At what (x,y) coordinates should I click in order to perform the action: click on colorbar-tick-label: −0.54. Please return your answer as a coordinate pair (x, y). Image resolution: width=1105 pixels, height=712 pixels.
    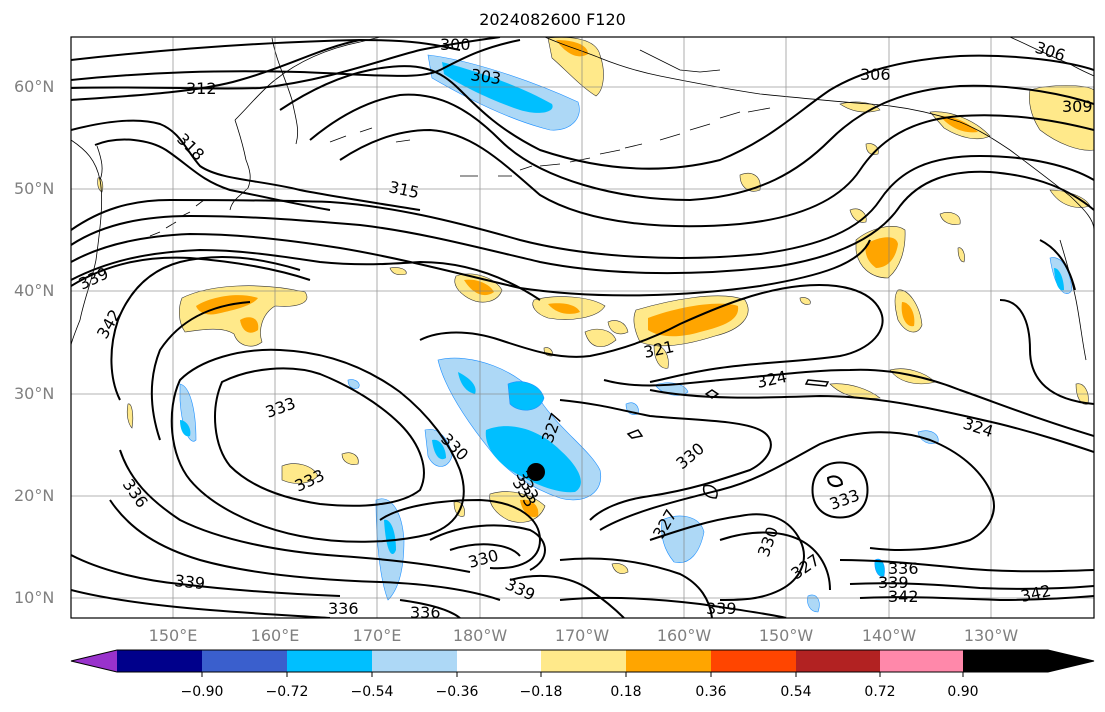
    Looking at the image, I should click on (372, 692).